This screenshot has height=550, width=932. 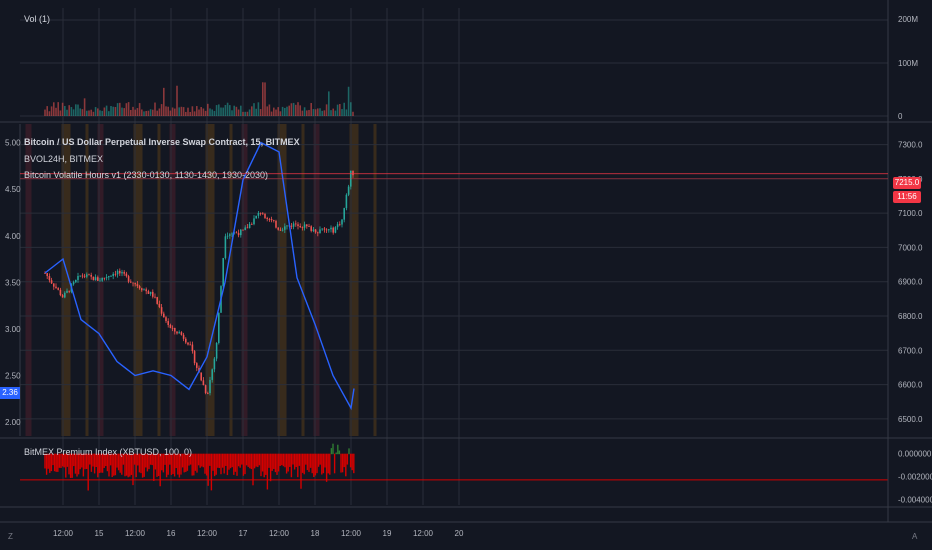 What do you see at coordinates (915, 499) in the screenshot?
I see `premium-scale-label: -0.004000` at bounding box center [915, 499].